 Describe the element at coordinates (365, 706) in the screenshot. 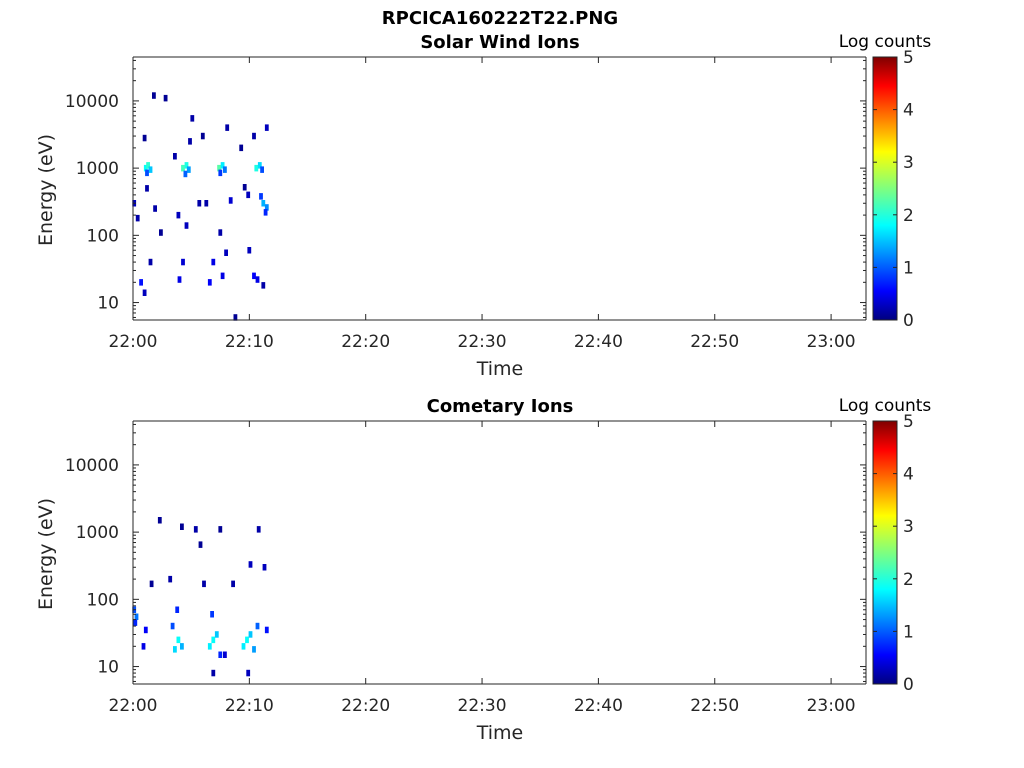

I see `x-tick-label: 22:20` at that location.